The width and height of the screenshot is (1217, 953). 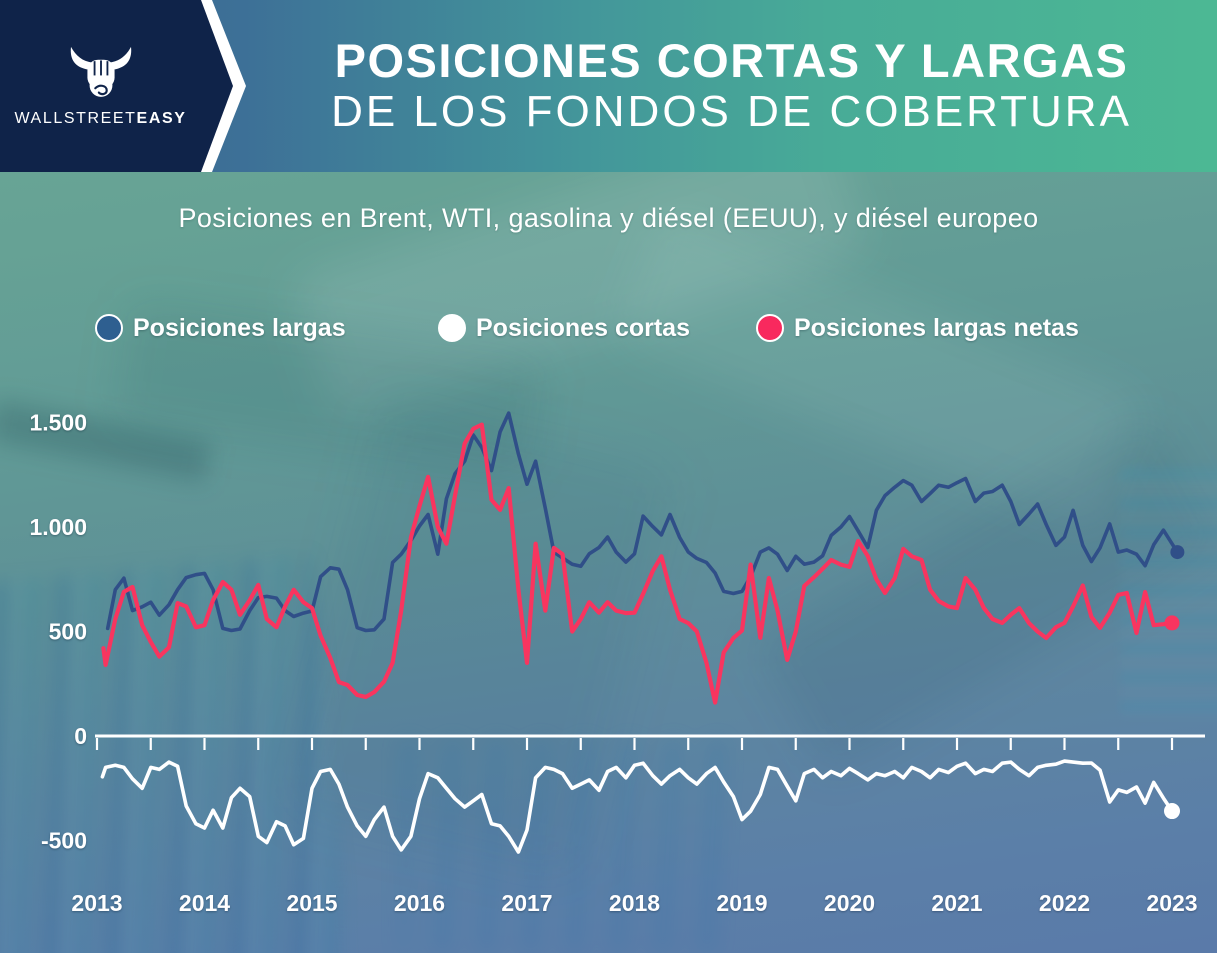 What do you see at coordinates (731, 111) in the screenshot?
I see `page-title-line2: DE LOS FONDOS DE COBERTURA` at bounding box center [731, 111].